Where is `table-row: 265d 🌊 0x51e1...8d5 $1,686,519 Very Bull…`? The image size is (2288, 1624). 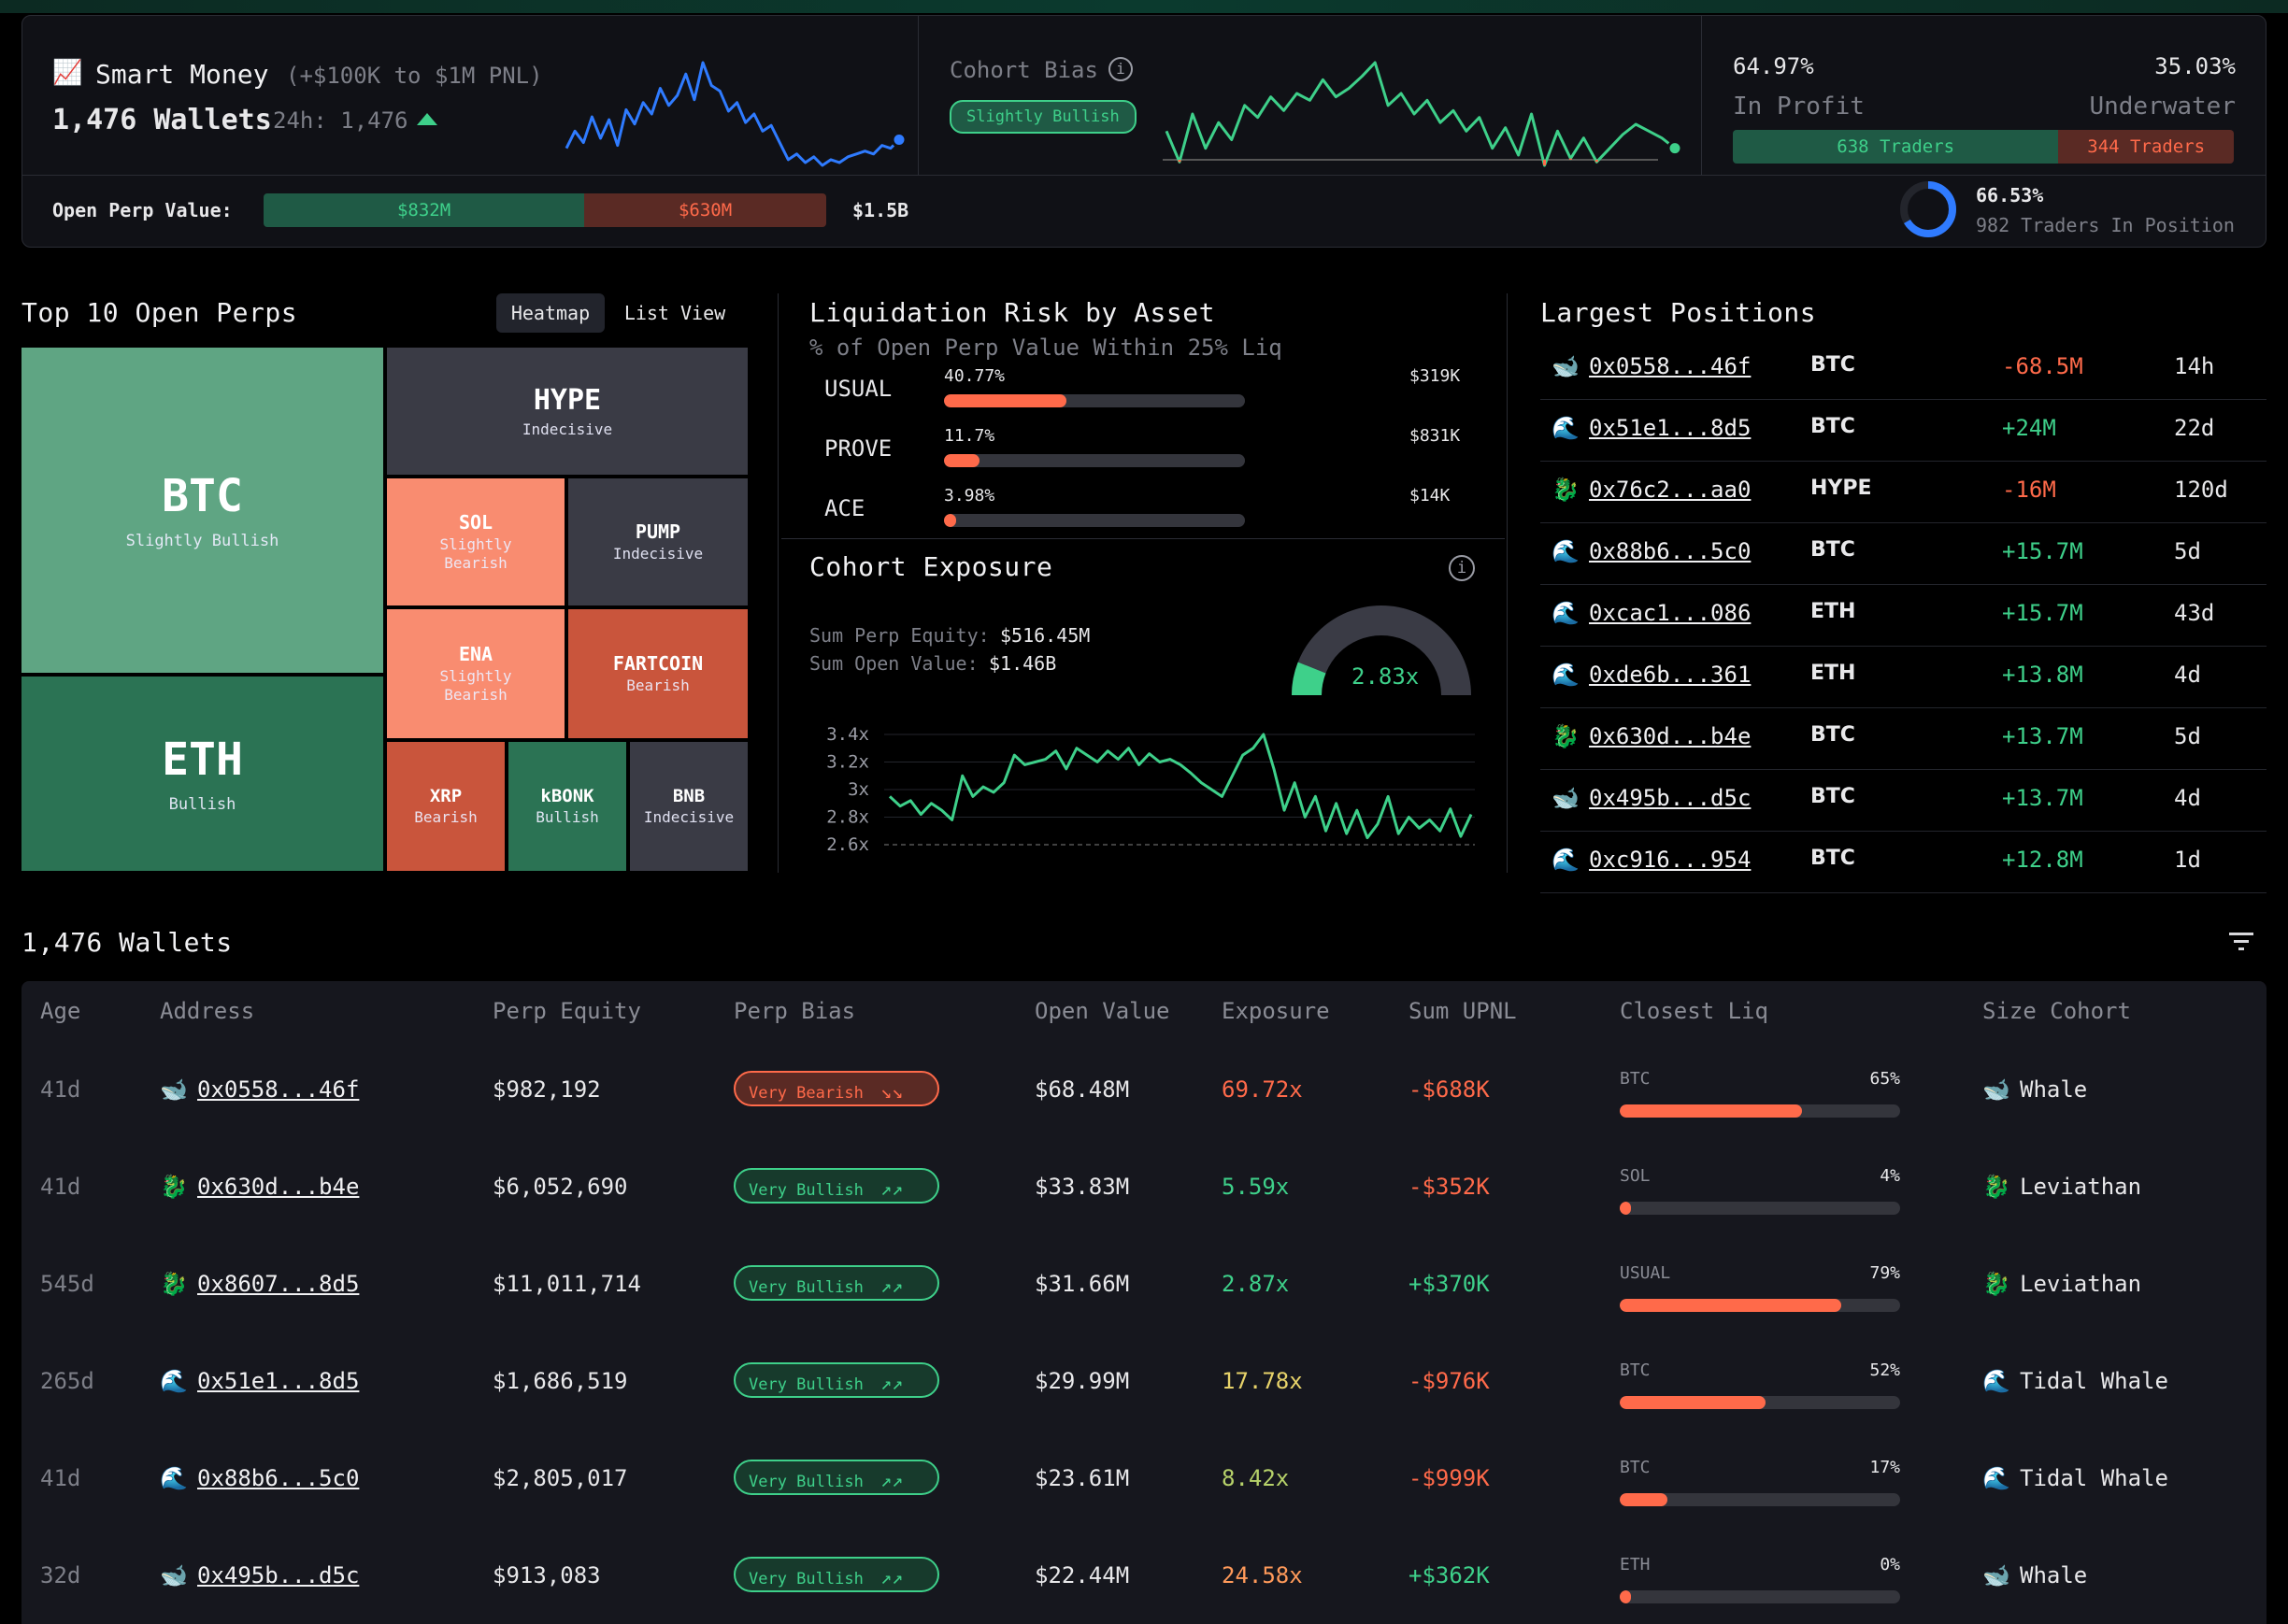 table-row: 265d 🌊 0x51e1...8d5 $1,686,519 Very Bull… is located at coordinates (1144, 1379).